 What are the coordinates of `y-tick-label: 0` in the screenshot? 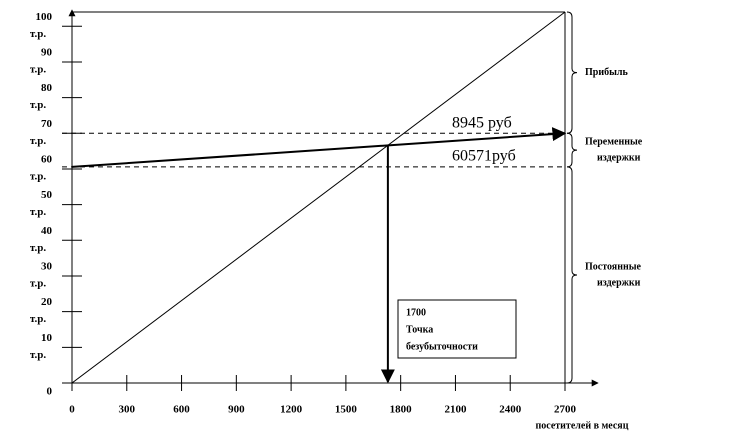 It's located at (50, 392).